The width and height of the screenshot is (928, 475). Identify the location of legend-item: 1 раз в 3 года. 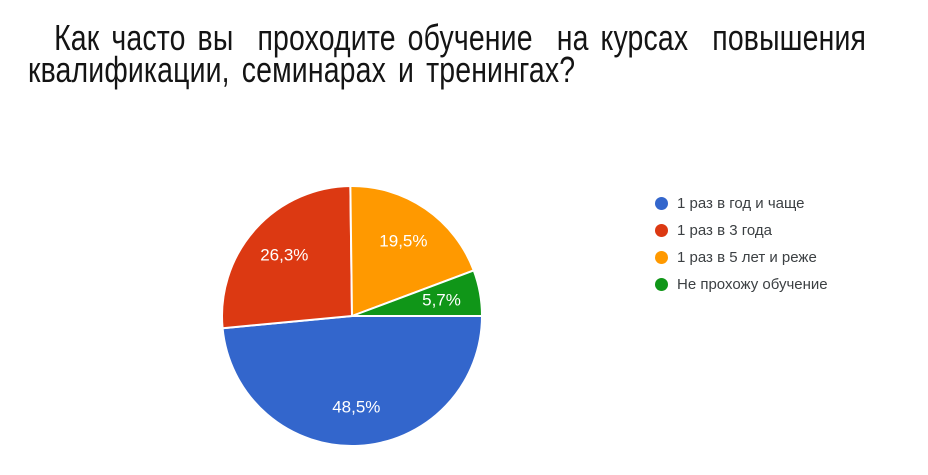
(741, 230).